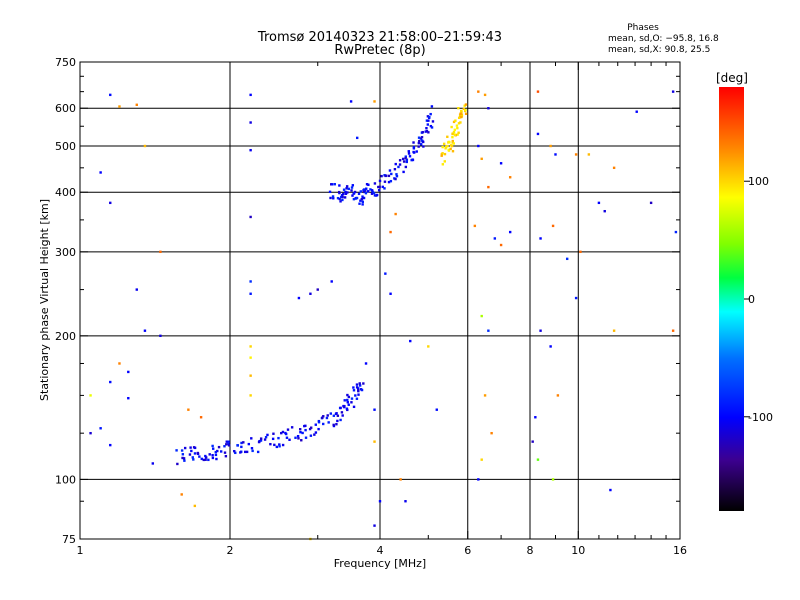  What do you see at coordinates (44, 300) in the screenshot?
I see `y-axis-label: Stationary phase Virtual Height [km]` at bounding box center [44, 300].